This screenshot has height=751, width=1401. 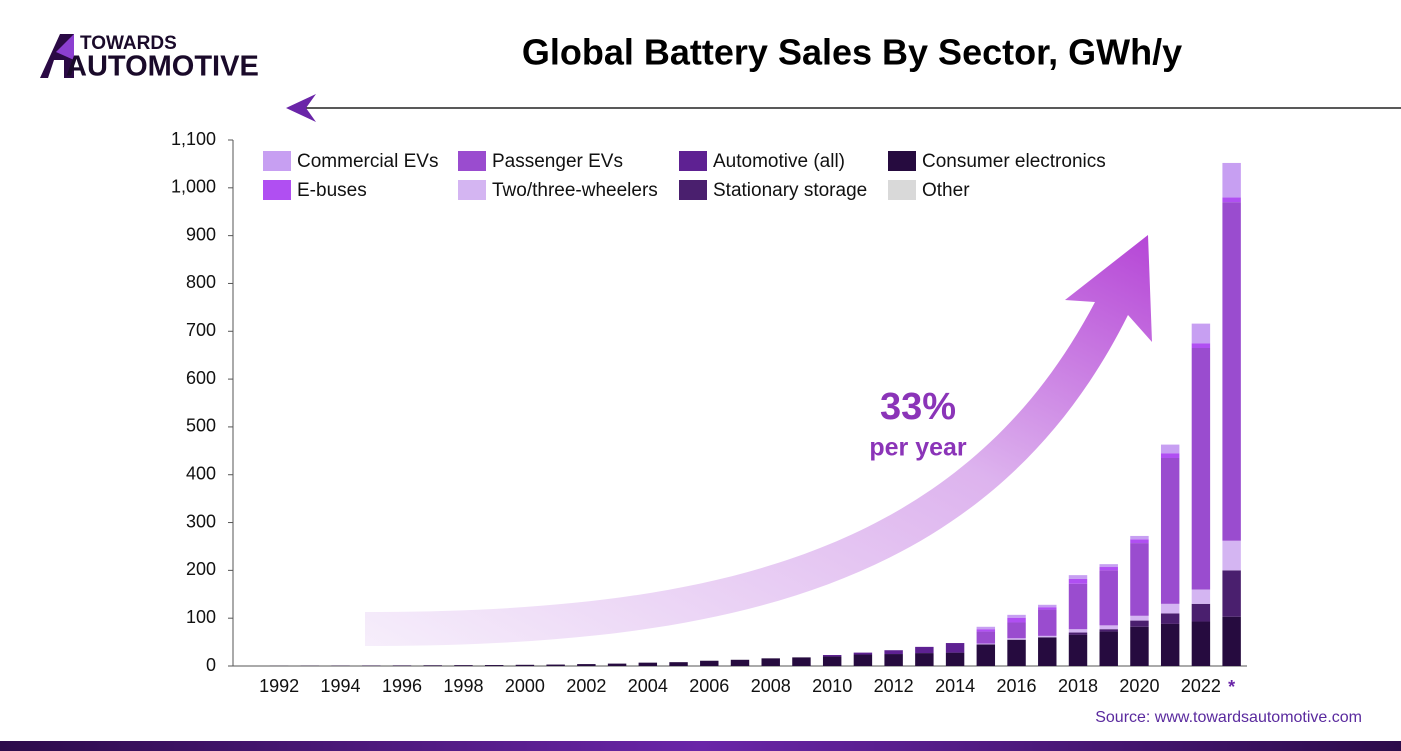 I want to click on logo-top: TOWARDS, so click(x=128, y=43).